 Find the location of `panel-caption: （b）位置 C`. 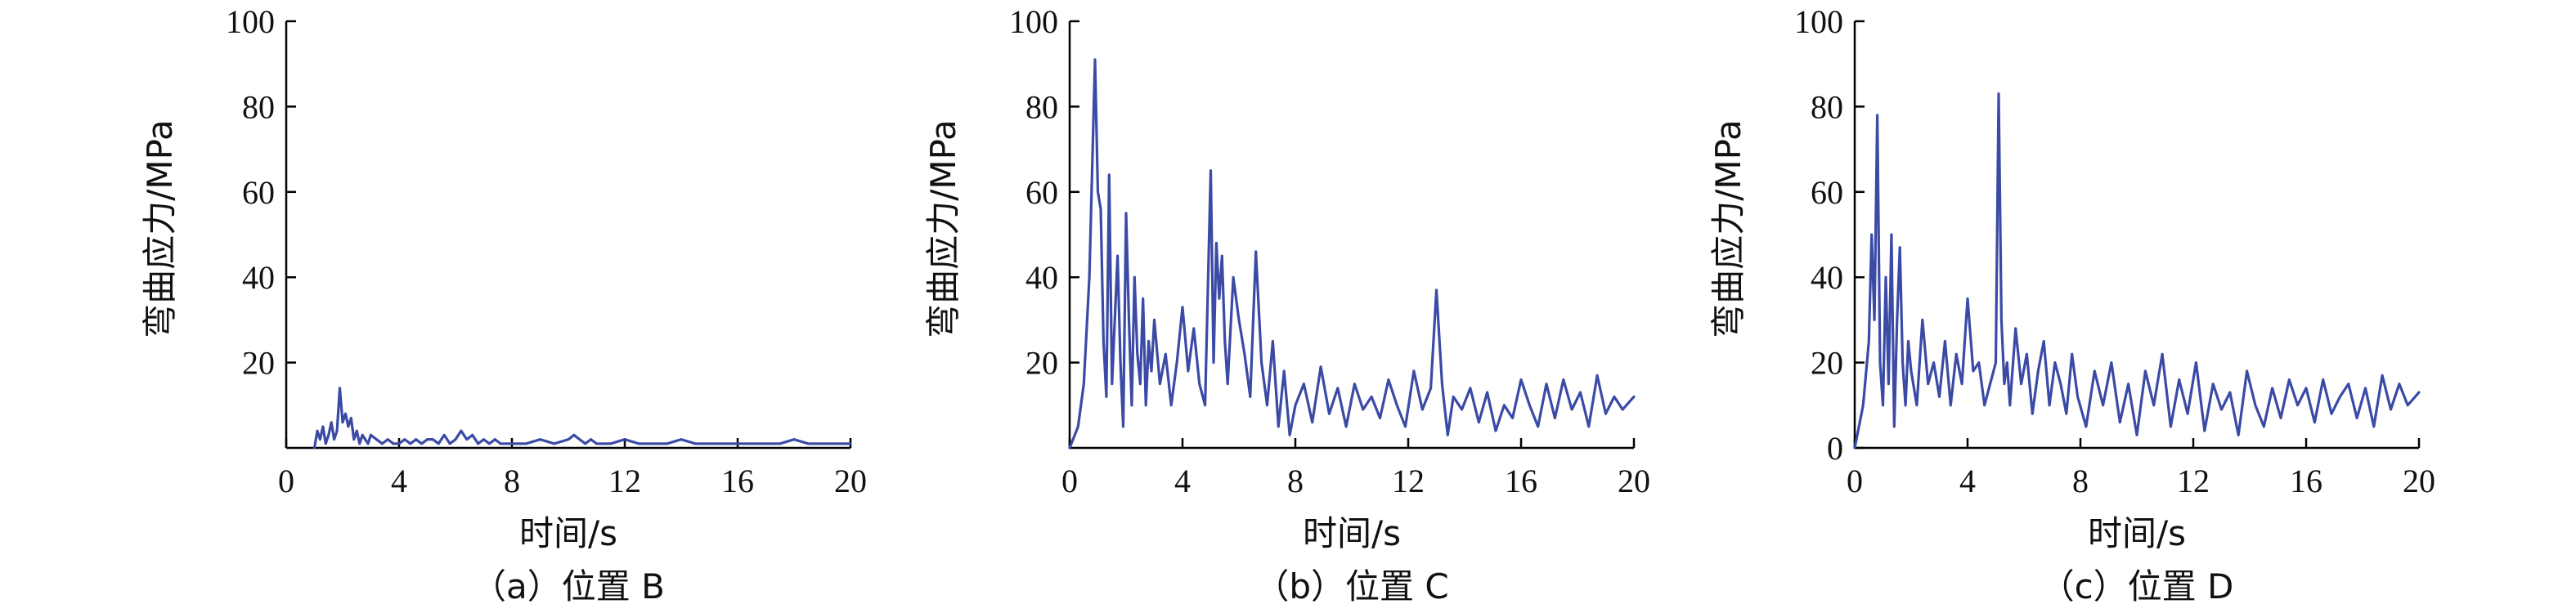

panel-caption: （b）位置 C is located at coordinates (1351, 586).